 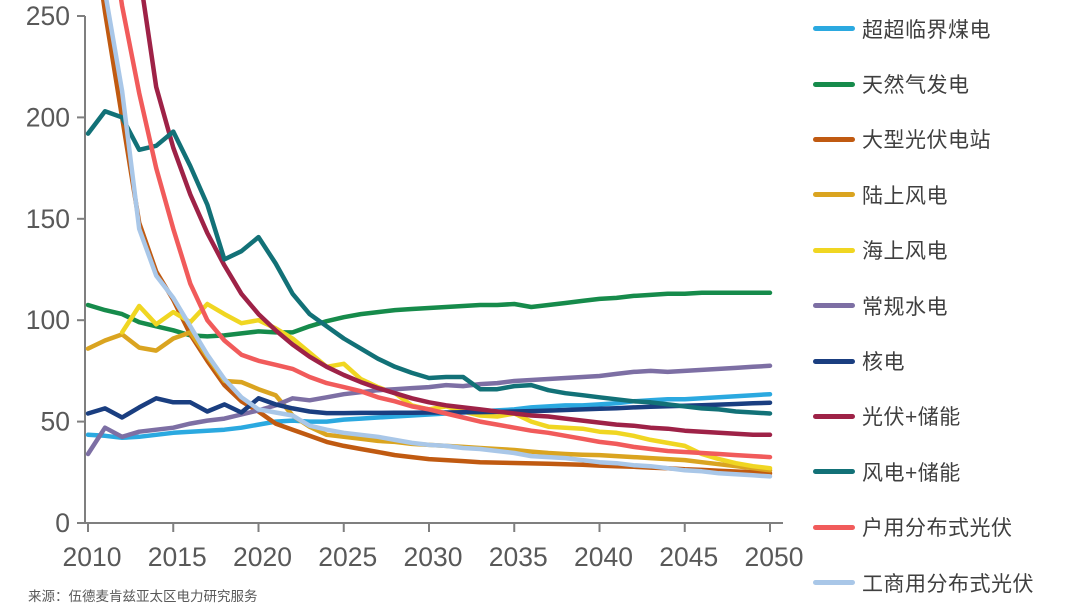 I want to click on legend-item-超超临界煤电: 超超临界煤电, so click(x=945, y=28).